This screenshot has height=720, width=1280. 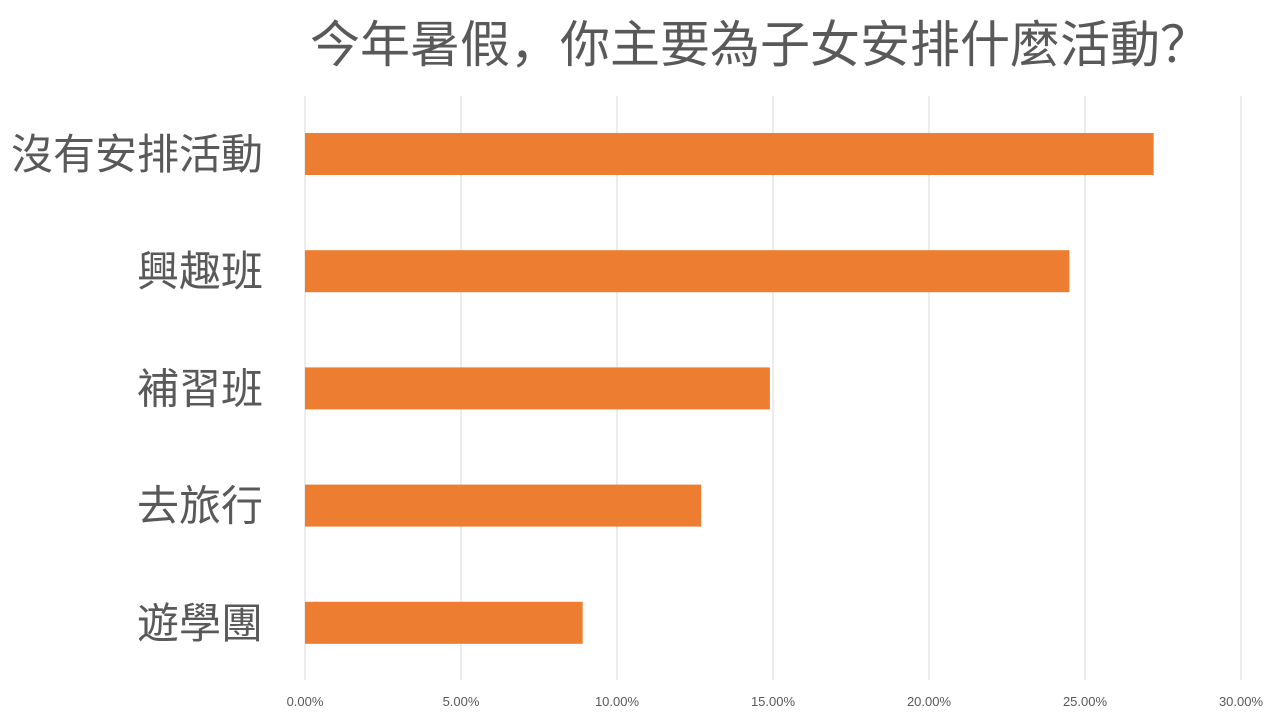 I want to click on category-label: 沒有安排活動, so click(x=137, y=154).